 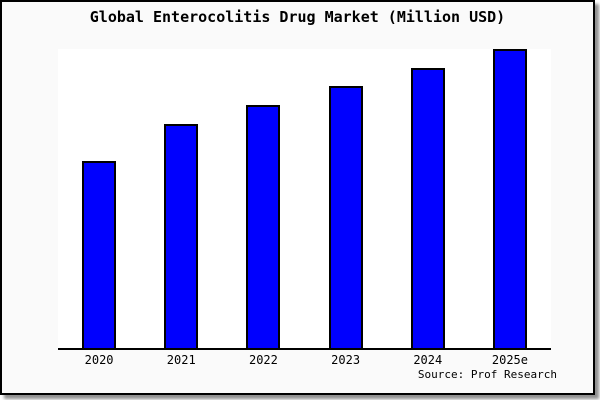 What do you see at coordinates (428, 360) in the screenshot?
I see `x-tick-label: 2024` at bounding box center [428, 360].